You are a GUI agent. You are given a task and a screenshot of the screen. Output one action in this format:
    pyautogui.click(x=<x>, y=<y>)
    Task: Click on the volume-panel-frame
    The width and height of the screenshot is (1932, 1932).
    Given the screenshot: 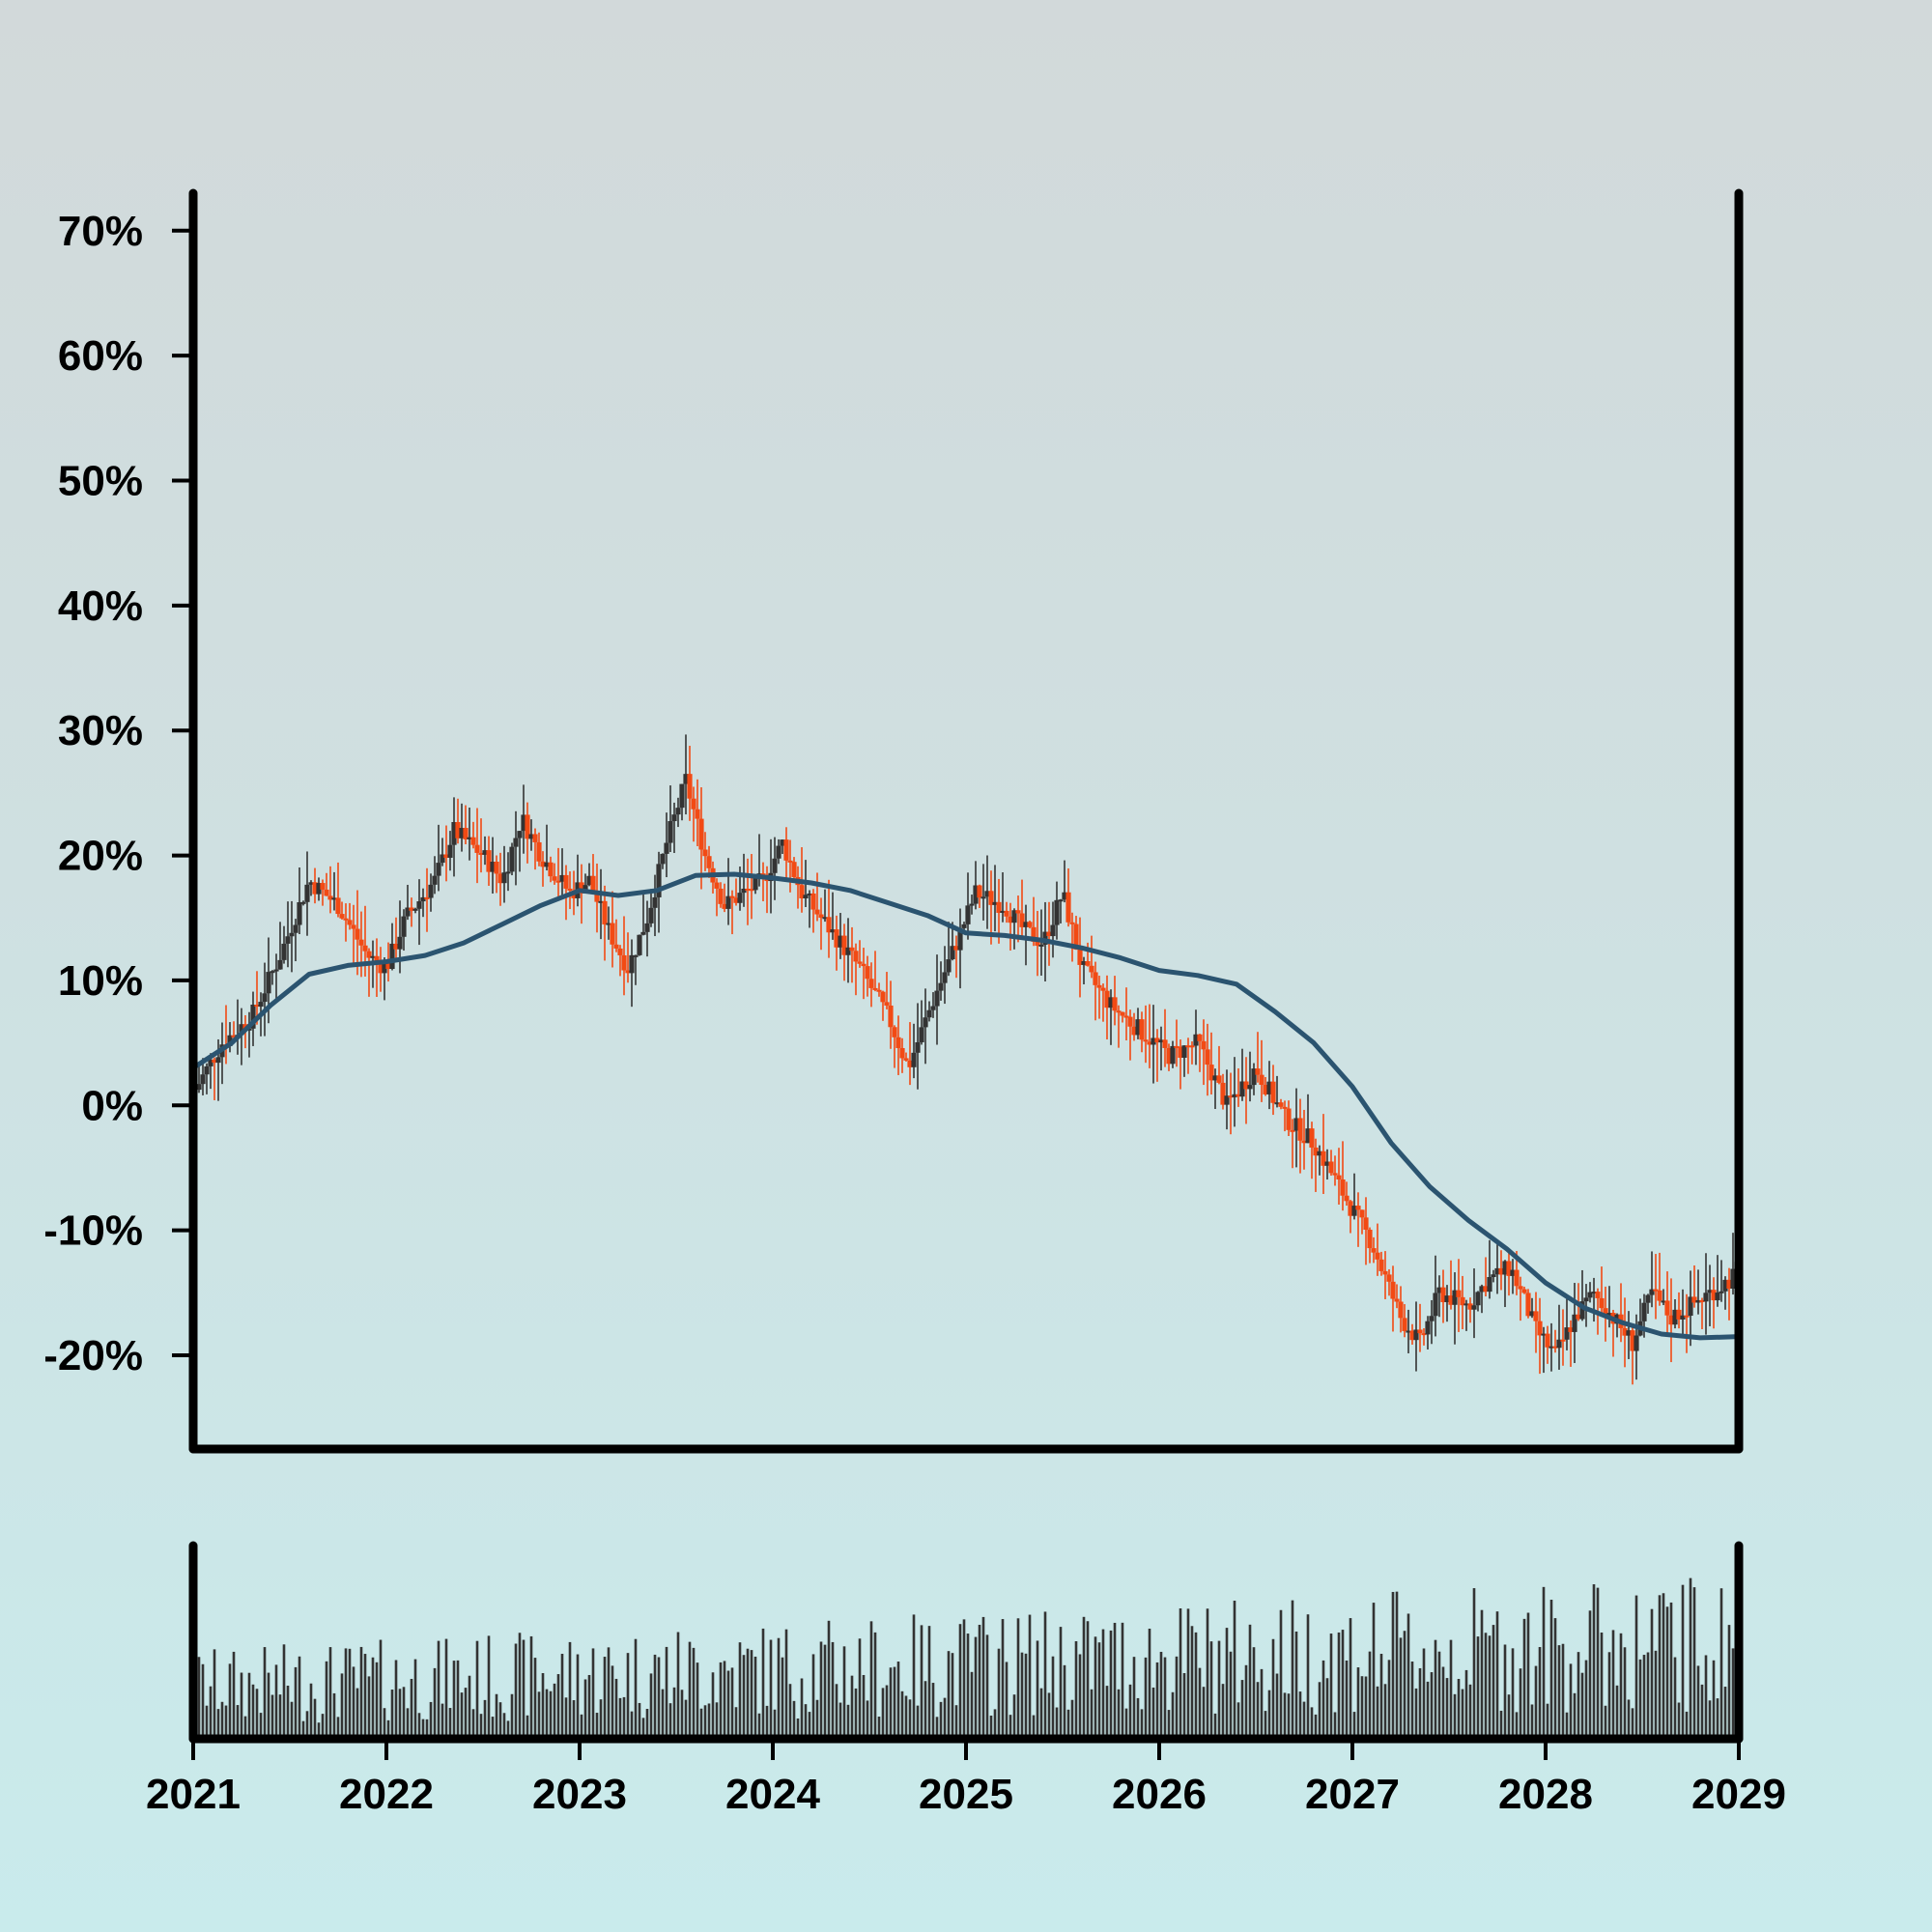 What is the action you would take?
    pyautogui.click(x=966, y=1642)
    